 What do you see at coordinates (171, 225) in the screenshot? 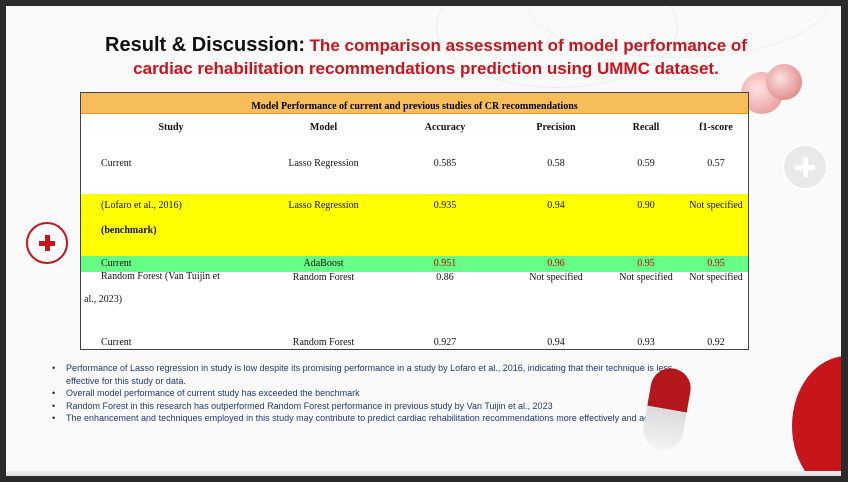
I see `cell-study: (Lofaro et al., 2016) (benchmark)` at bounding box center [171, 225].